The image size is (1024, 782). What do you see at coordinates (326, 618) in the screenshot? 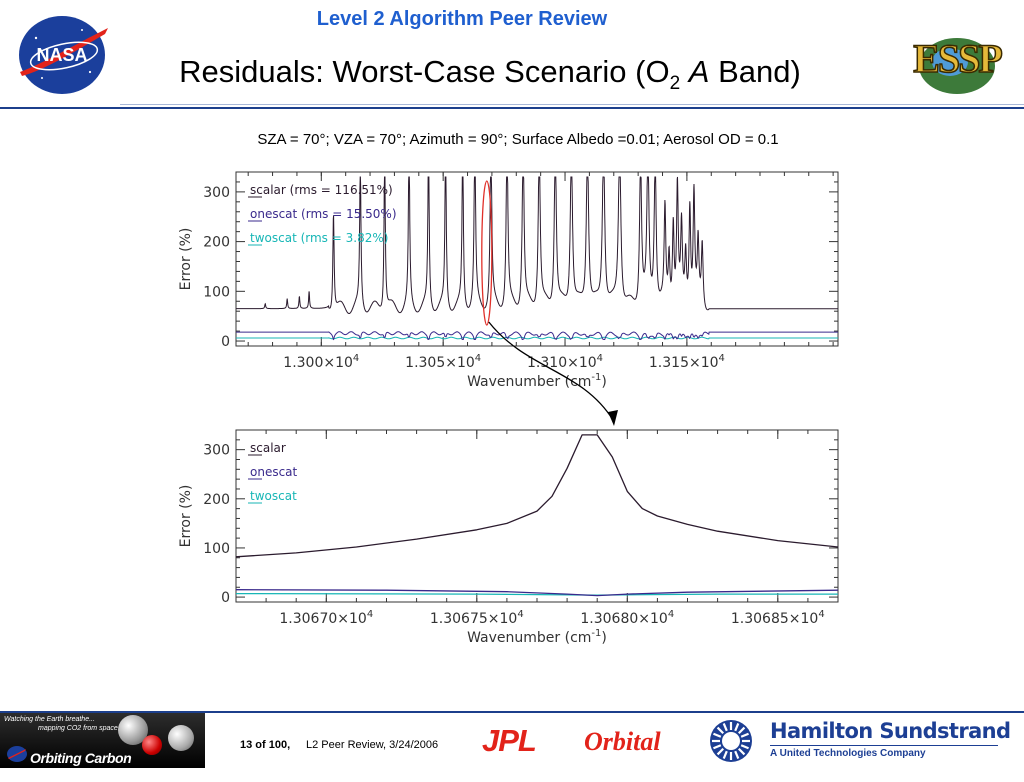
I see `x-tick-label: 1.30670×10⁴` at bounding box center [326, 618].